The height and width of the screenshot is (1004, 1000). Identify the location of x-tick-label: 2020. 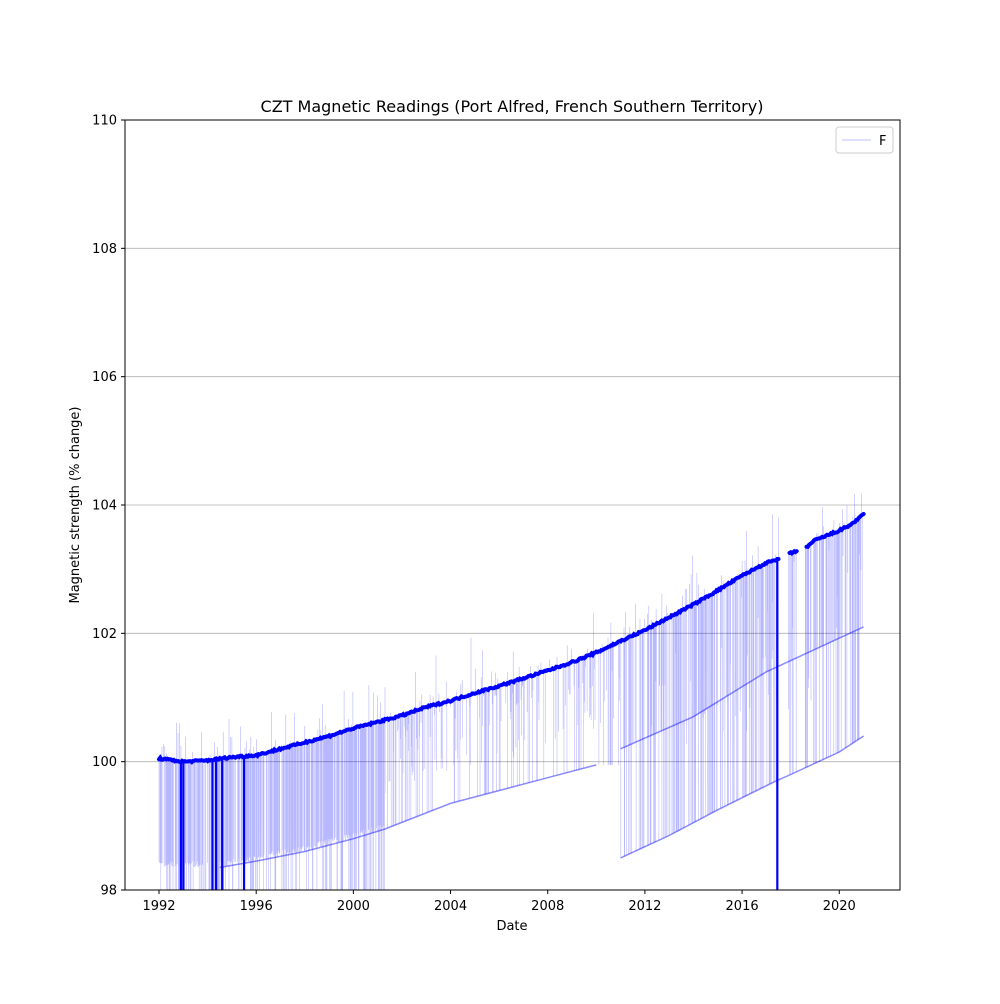
(839, 906).